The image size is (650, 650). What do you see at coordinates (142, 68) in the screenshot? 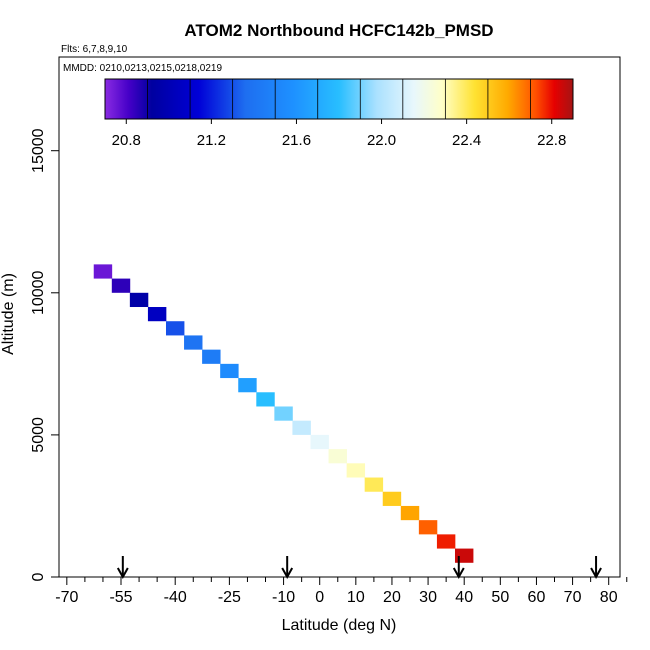
I see `dates-note: MMDD: 0210,0213,0215,0218,0219` at bounding box center [142, 68].